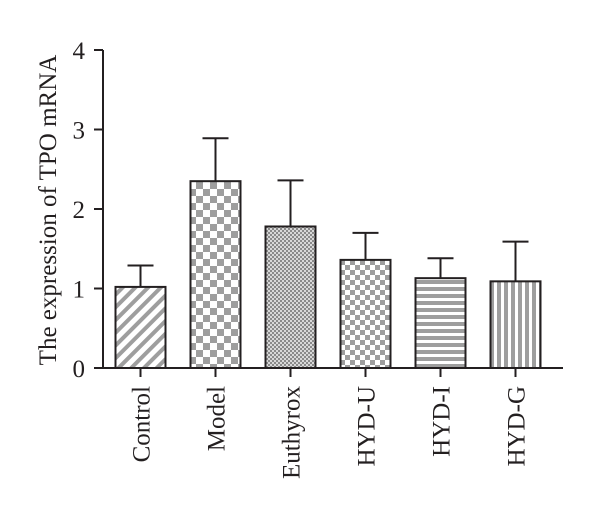 Image resolution: width=600 pixels, height=525 pixels. What do you see at coordinates (142, 424) in the screenshot?
I see `x-tick-label: Control` at bounding box center [142, 424].